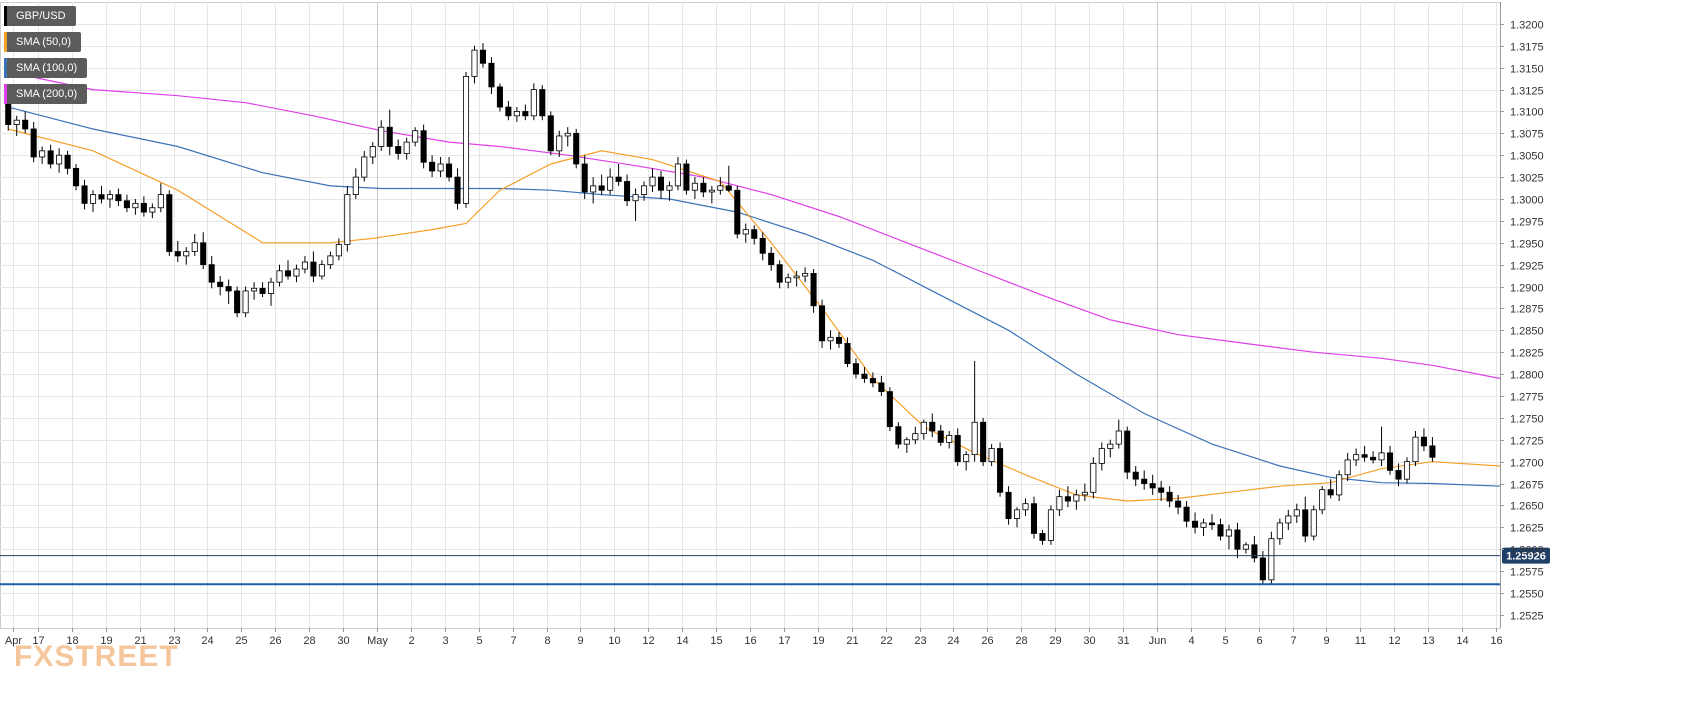 The height and width of the screenshot is (712, 1707). I want to click on legend-item-sma-50: SMA (50,0), so click(43, 42).